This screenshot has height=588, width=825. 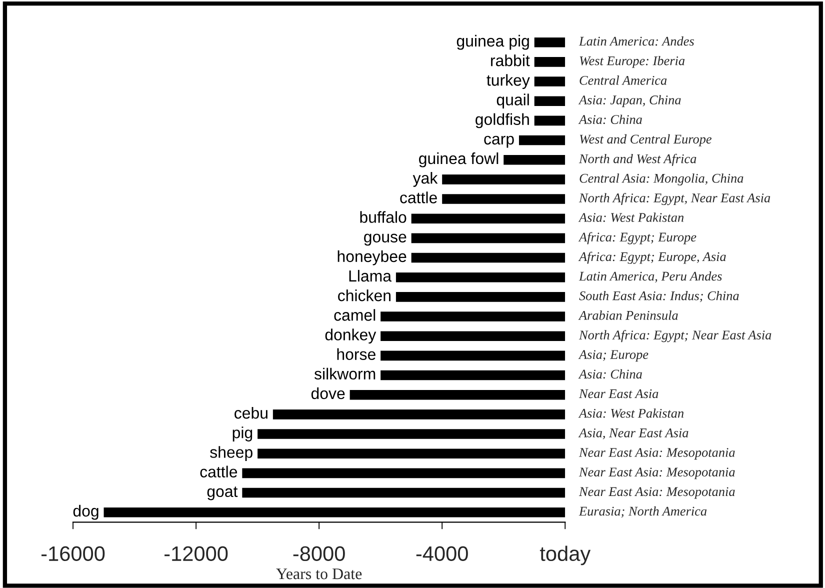 I want to click on text: Near East Asia, so click(x=618, y=393).